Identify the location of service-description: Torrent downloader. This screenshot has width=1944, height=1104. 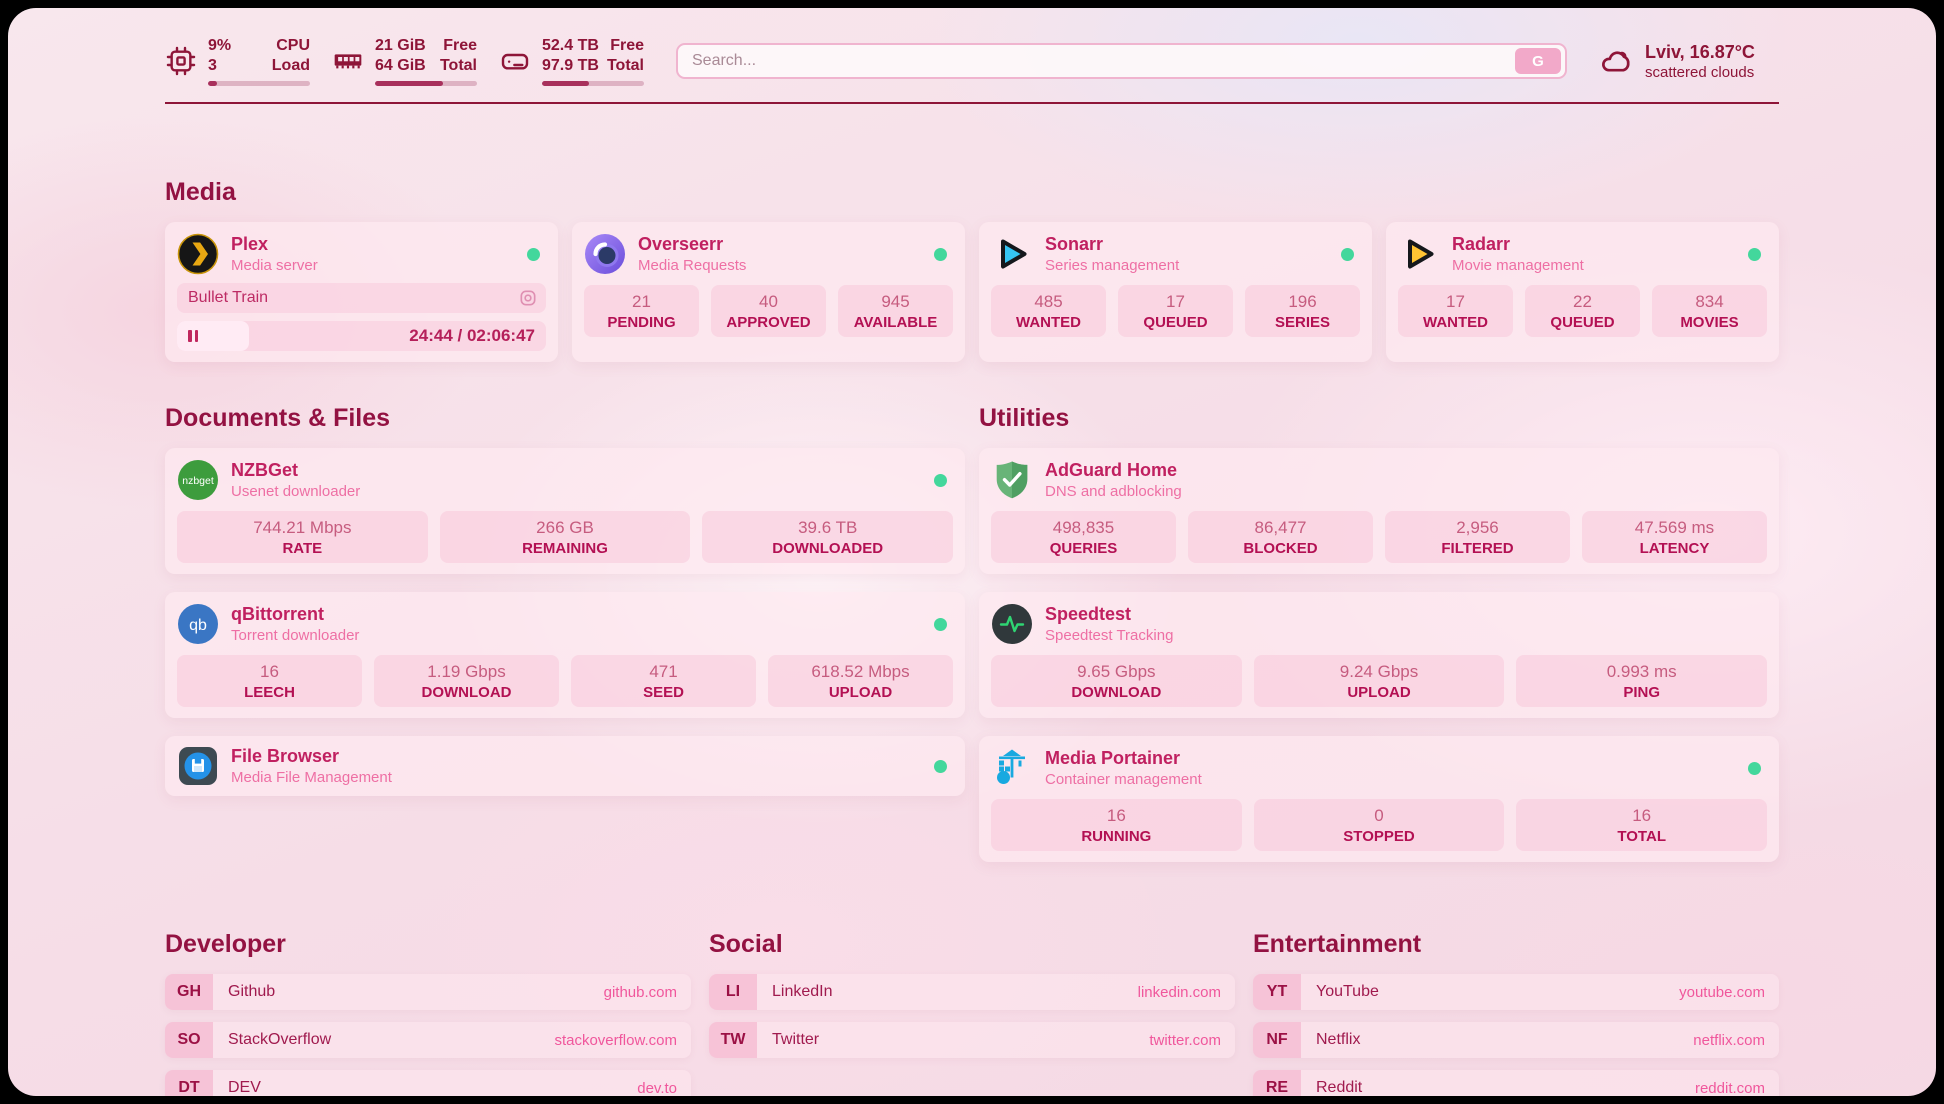
(295, 635).